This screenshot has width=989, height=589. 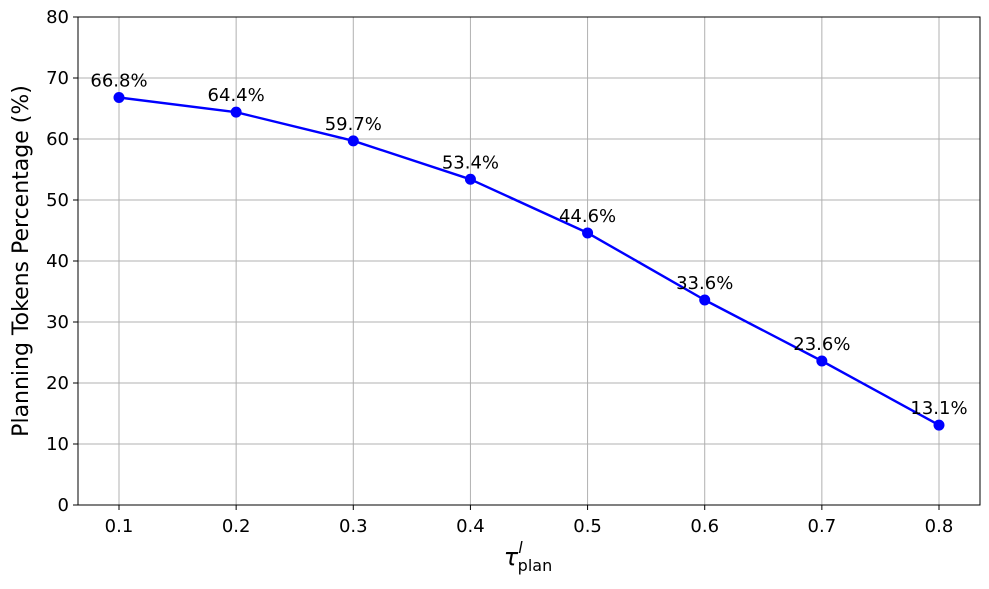 What do you see at coordinates (57, 383) in the screenshot?
I see `y-tick-label: 20` at bounding box center [57, 383].